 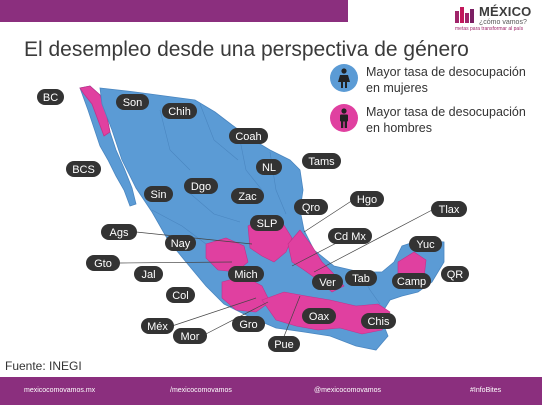 I want to click on legend-item-women: Mayor tasa de desocupación en mujeres, so click(x=435, y=80).